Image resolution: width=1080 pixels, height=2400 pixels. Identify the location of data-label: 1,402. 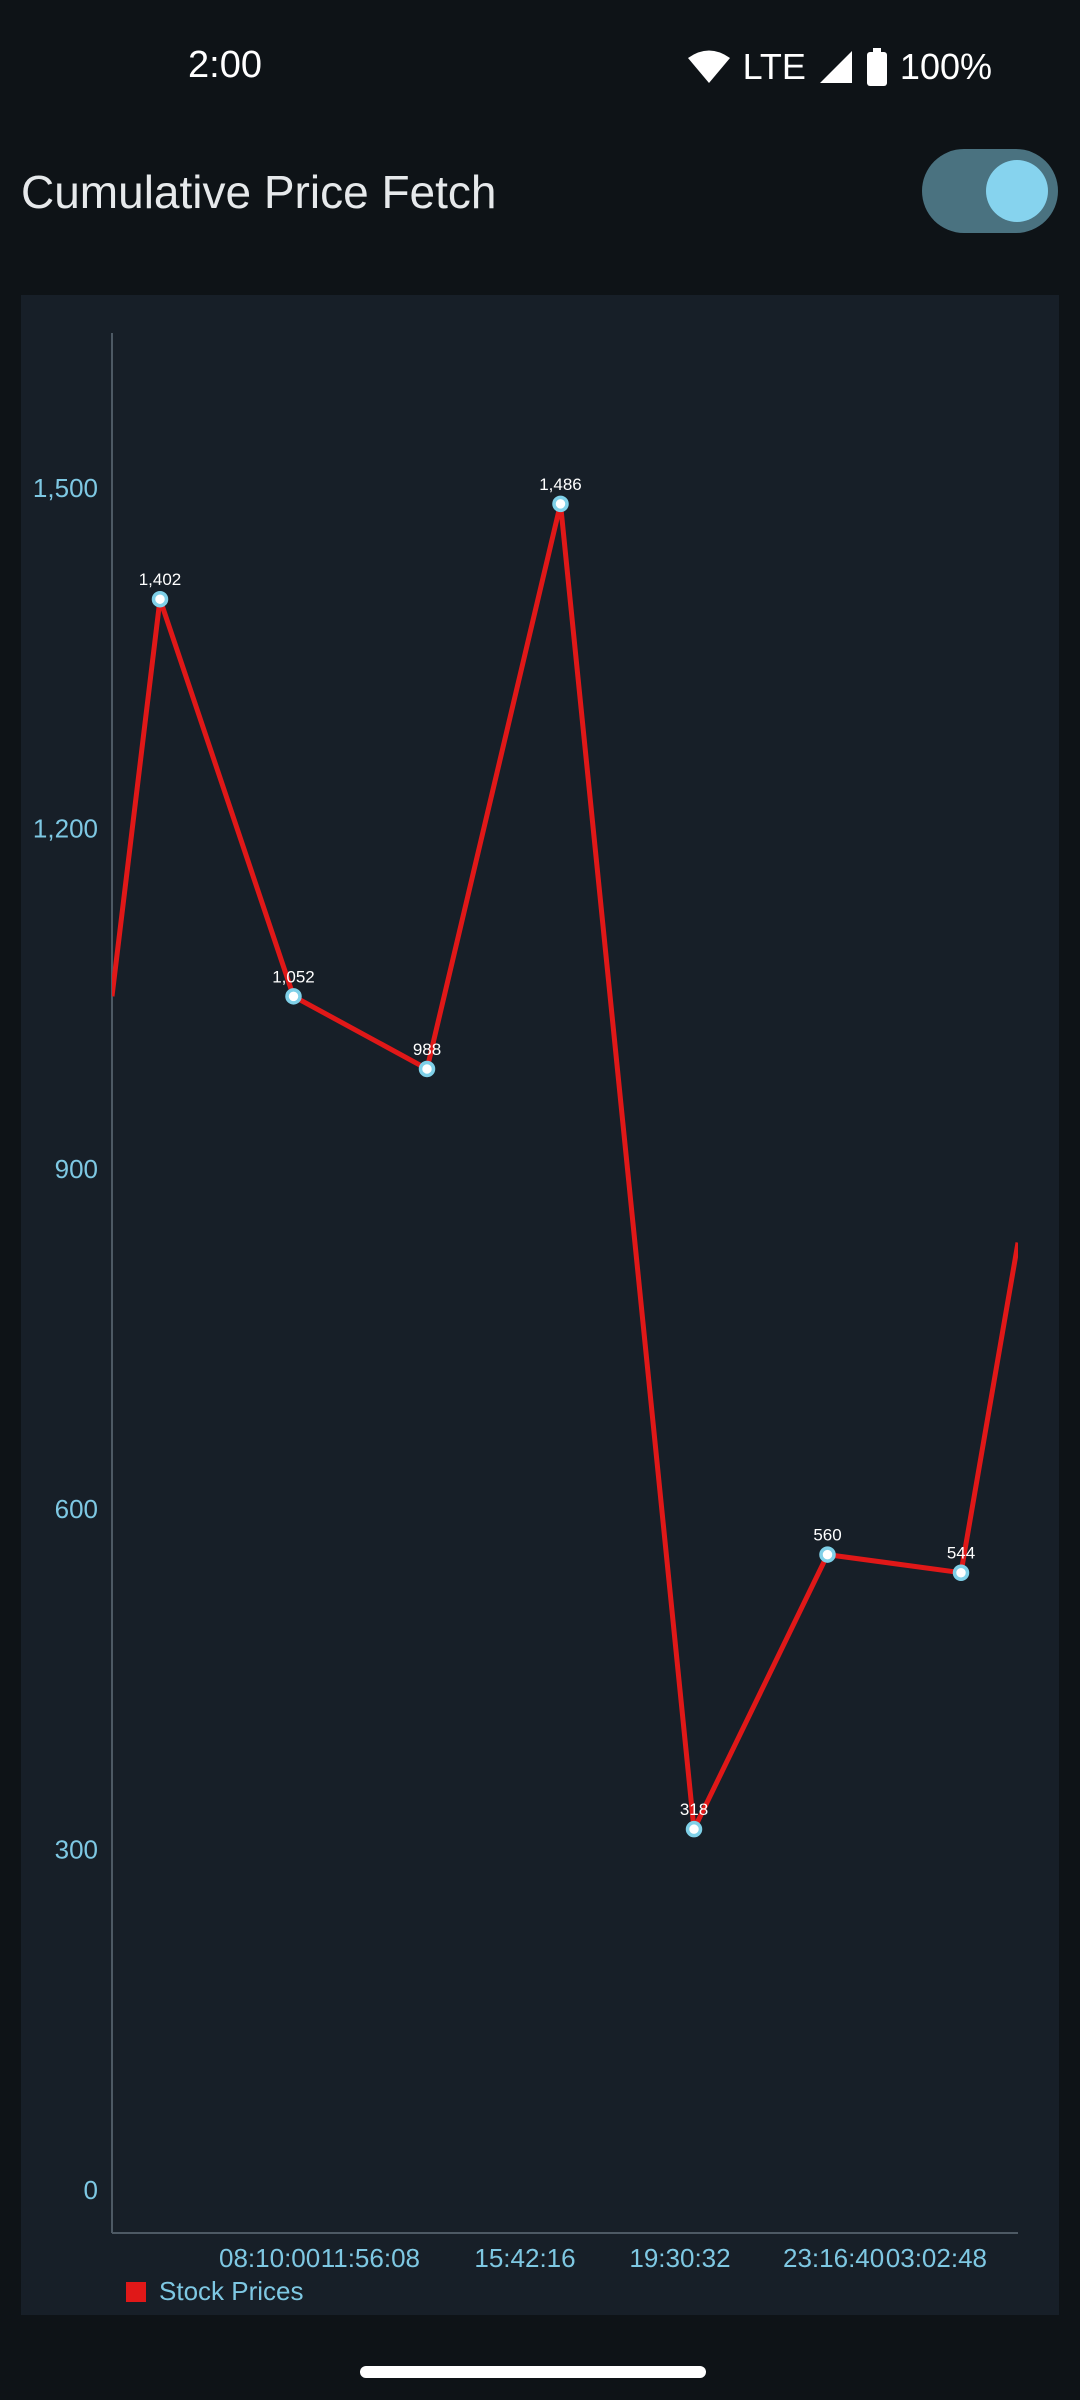
(160, 579).